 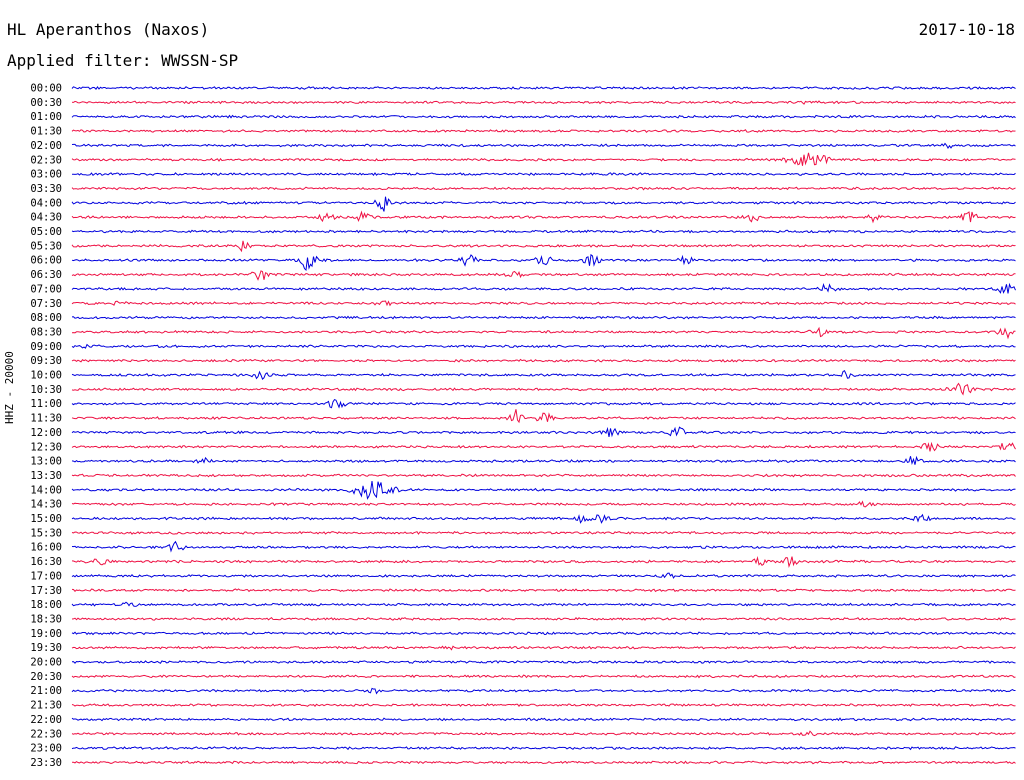 I want to click on row-time-label: 00:30, so click(x=46, y=103).